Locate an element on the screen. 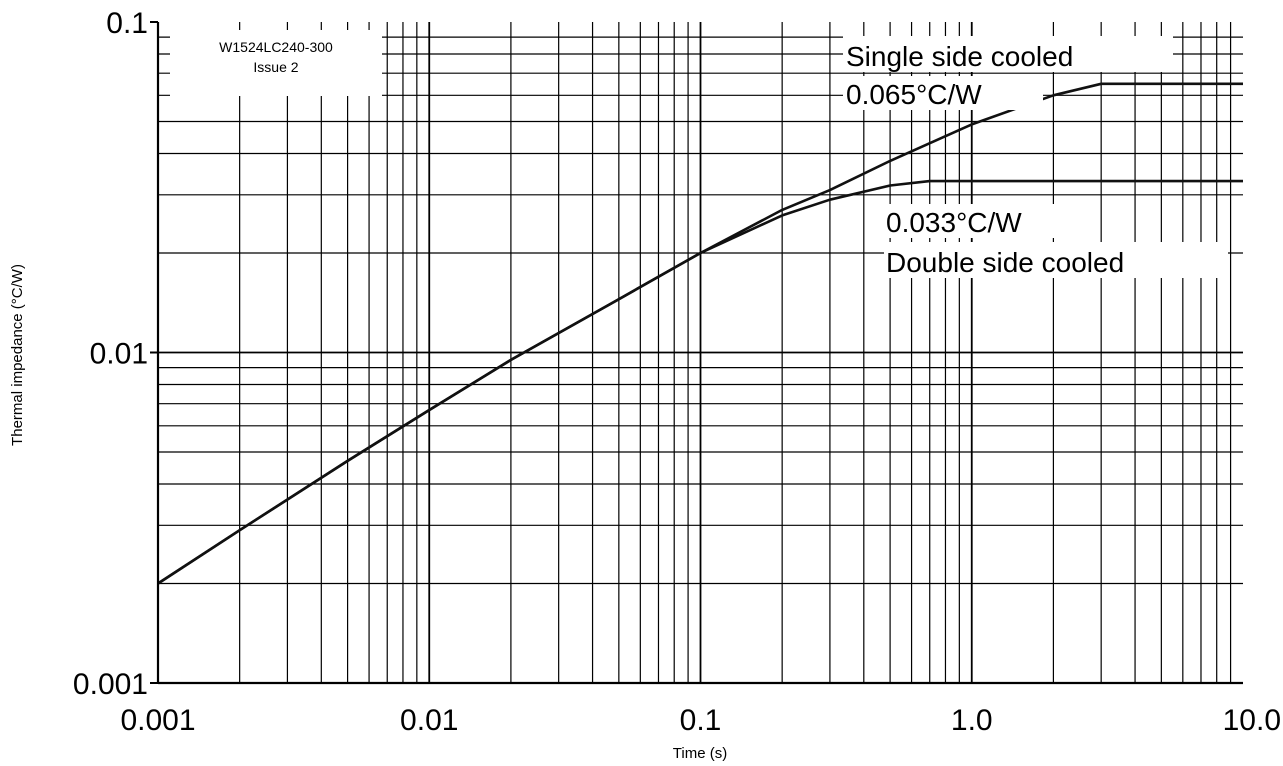 Image resolution: width=1283 pixels, height=766 pixels. x-axis-label: Time (s) is located at coordinates (700, 753).